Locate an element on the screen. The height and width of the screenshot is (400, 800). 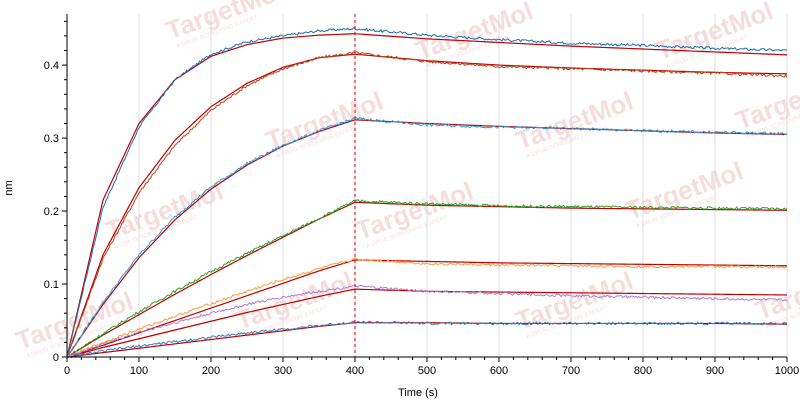
x-tick-label: 200 is located at coordinates (211, 371).